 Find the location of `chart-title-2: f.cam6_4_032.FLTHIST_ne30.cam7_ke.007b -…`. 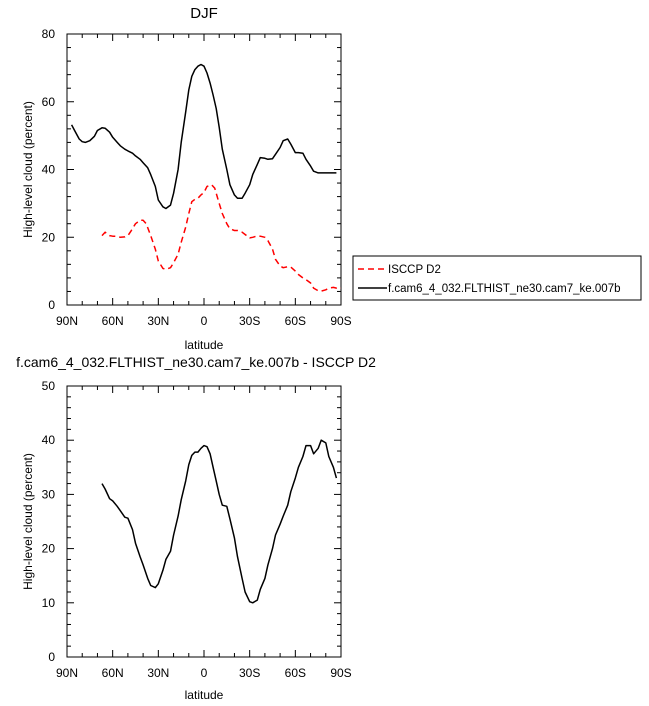

chart-title-2: f.cam6_4_032.FLTHIST_ne30.cam7_ke.007b -… is located at coordinates (196, 362).